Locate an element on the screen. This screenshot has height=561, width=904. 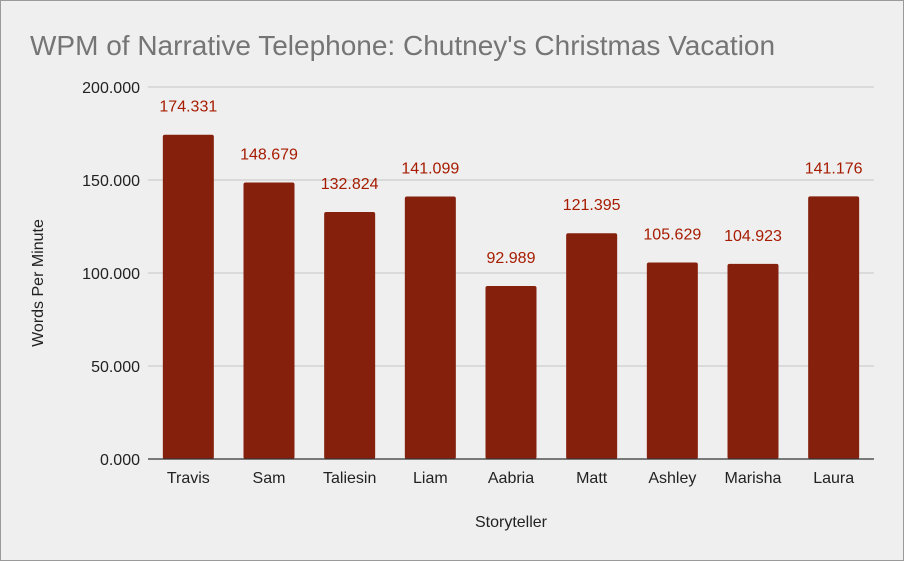
x-tick-label-taliesin: Taliesin is located at coordinates (349, 478).